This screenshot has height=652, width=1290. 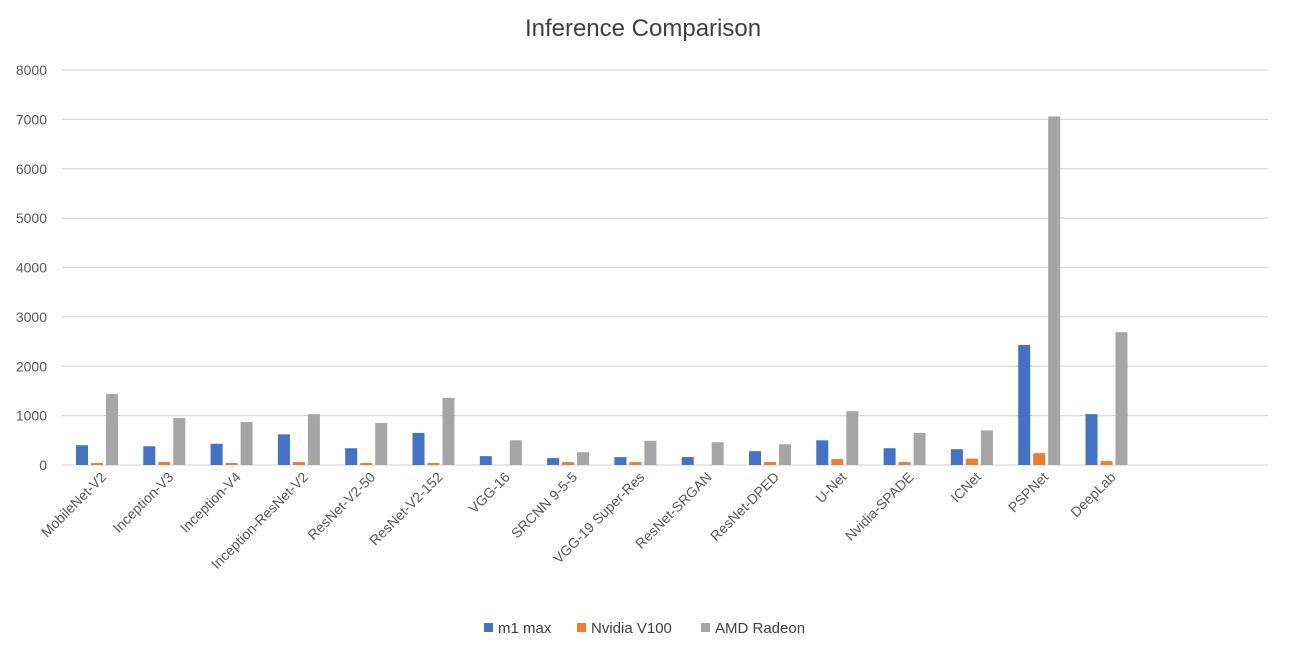 What do you see at coordinates (31, 366) in the screenshot?
I see `y-tick-label: 2000` at bounding box center [31, 366].